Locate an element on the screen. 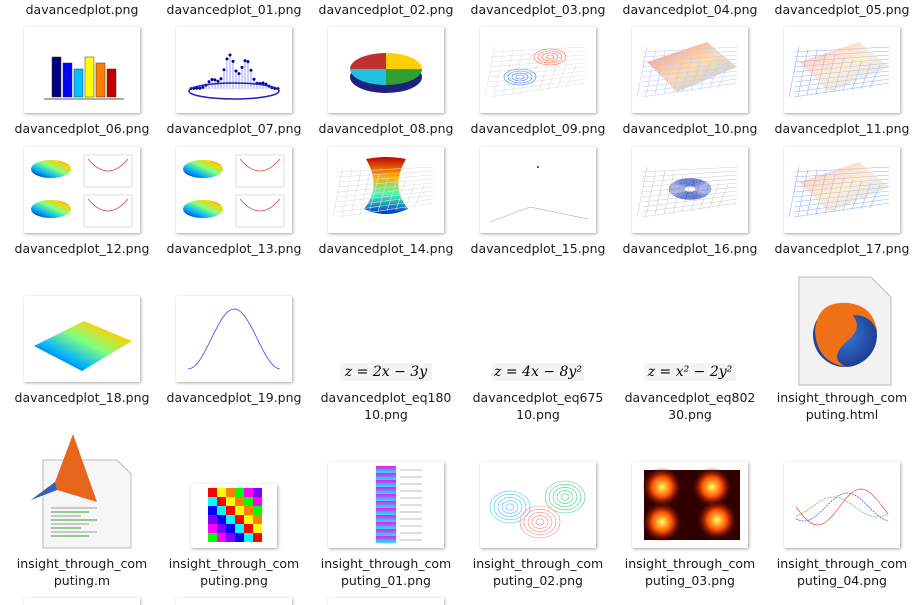 This screenshot has height=605, width=921. file-name: davancedplot_14.png is located at coordinates (386, 248).